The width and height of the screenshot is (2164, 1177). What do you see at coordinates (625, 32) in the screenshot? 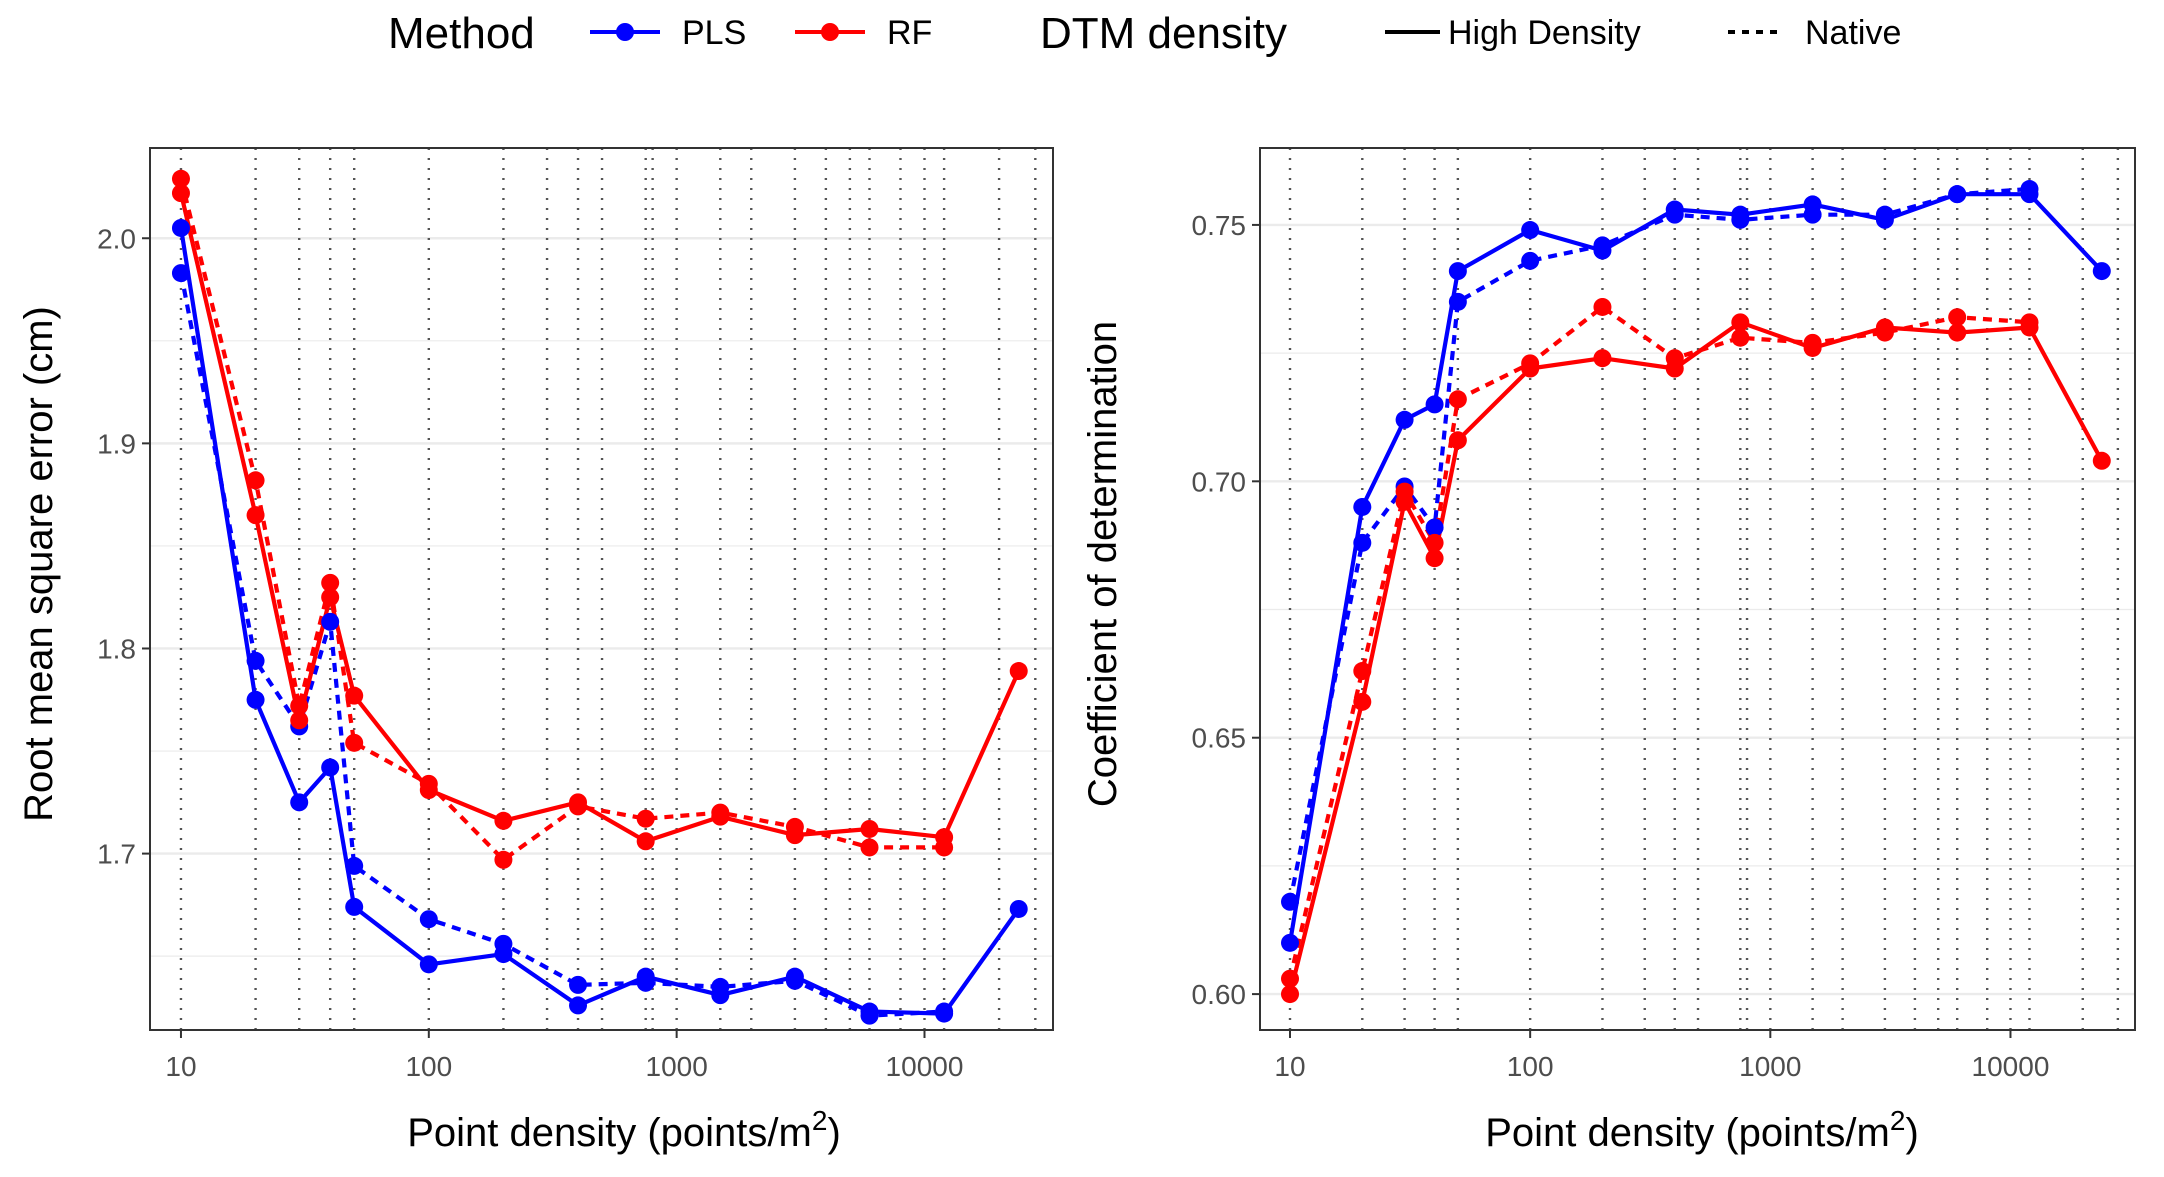
I see `legend-pls-marker` at bounding box center [625, 32].